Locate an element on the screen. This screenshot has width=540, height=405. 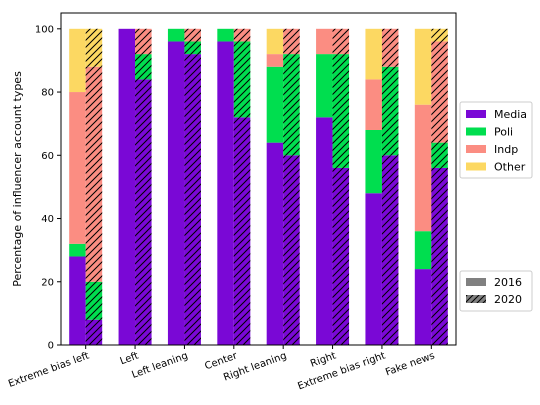
bar-2016-fake-news-media is located at coordinates (423, 307).